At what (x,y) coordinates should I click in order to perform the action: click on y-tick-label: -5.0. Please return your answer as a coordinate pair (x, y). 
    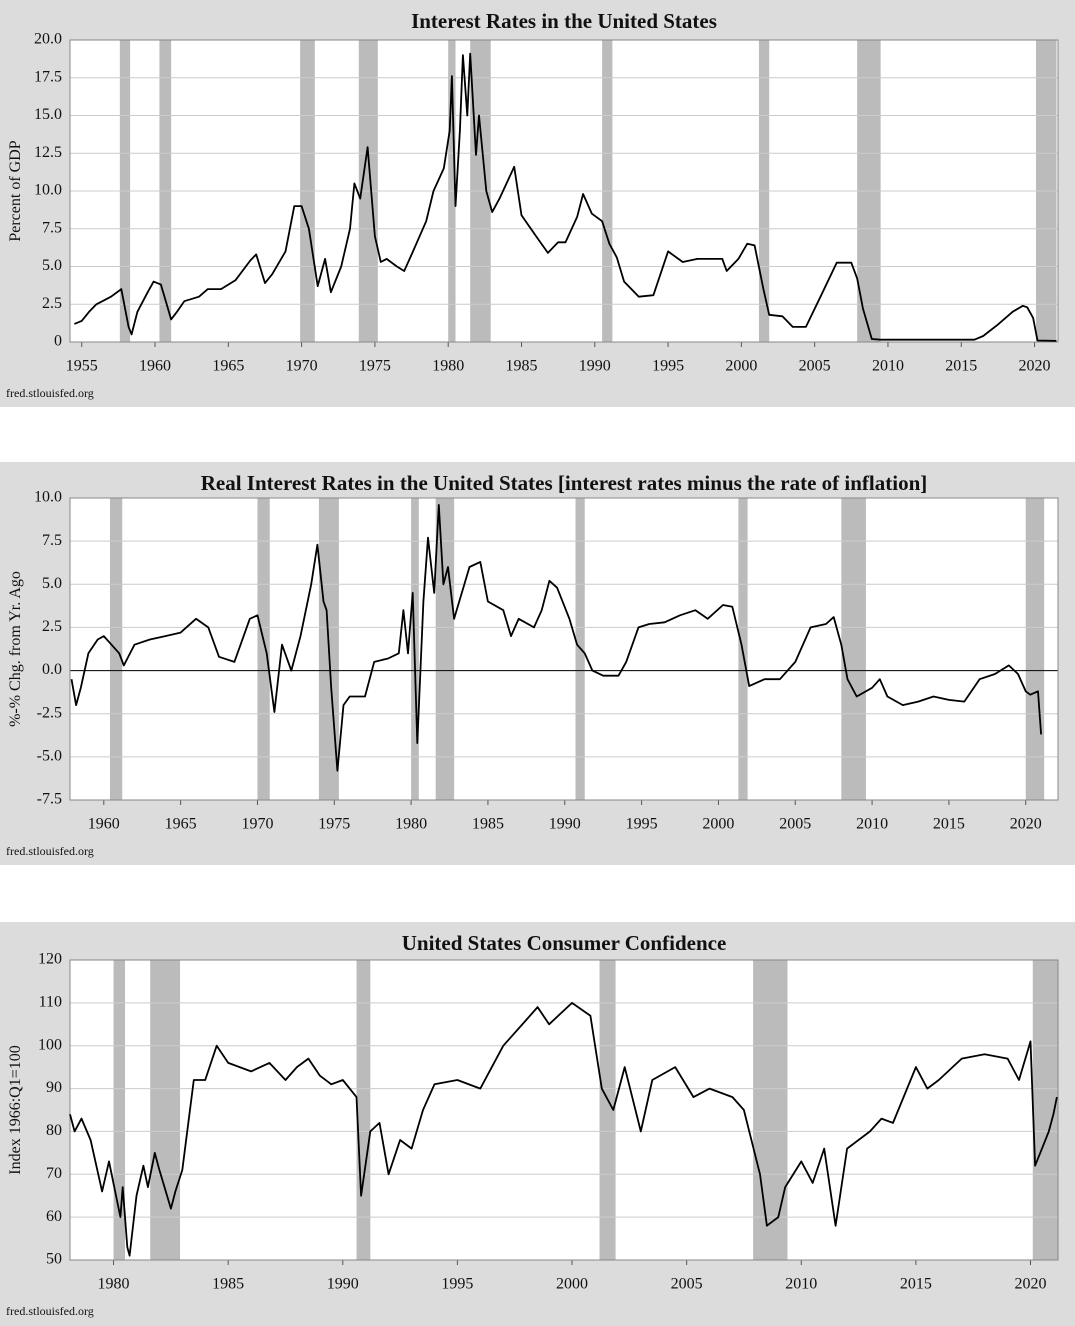
    Looking at the image, I should click on (49, 756).